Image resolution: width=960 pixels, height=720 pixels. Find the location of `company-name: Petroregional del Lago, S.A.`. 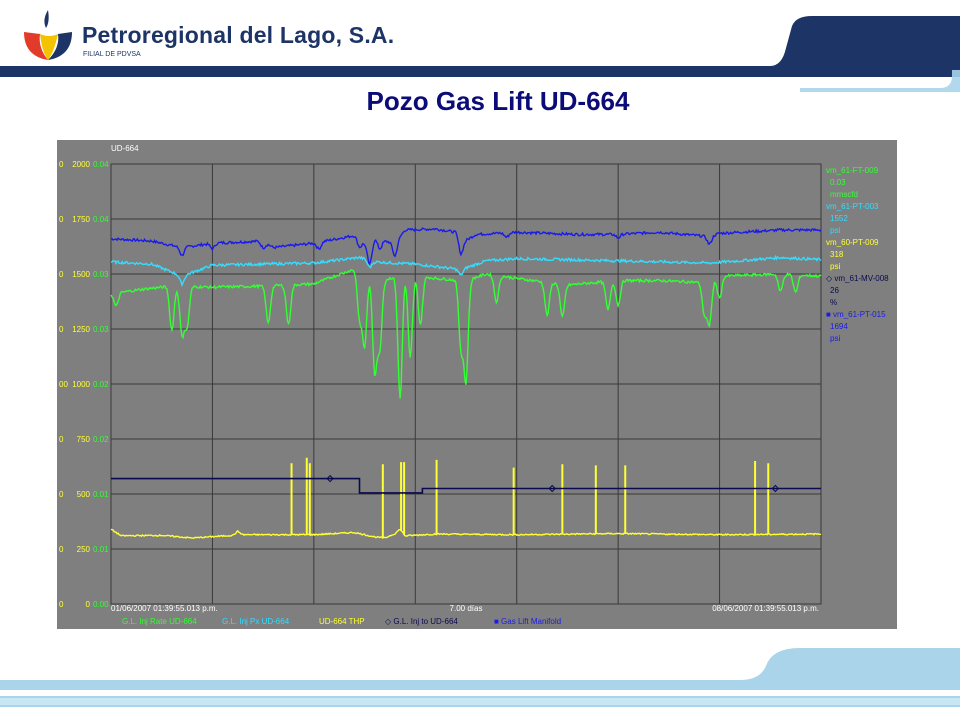

company-name: Petroregional del Lago, S.A. is located at coordinates (238, 35).